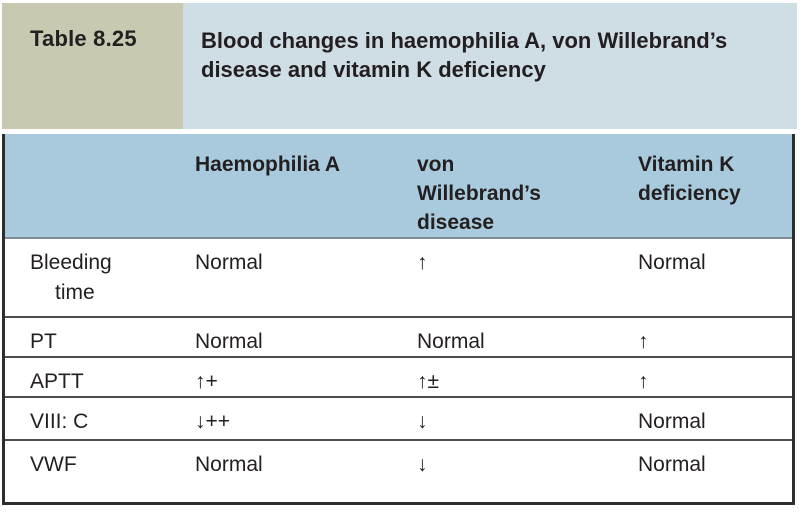 The image size is (807, 512). Describe the element at coordinates (112, 193) in the screenshot. I see `header-cell-empty` at that location.